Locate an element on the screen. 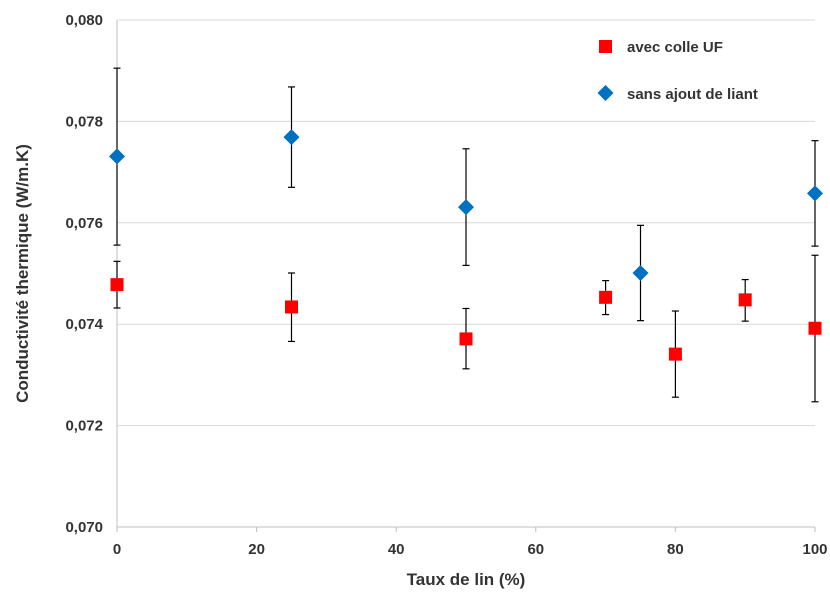 Image resolution: width=830 pixels, height=600 pixels. x-tick-label: 40 is located at coordinates (396, 549).